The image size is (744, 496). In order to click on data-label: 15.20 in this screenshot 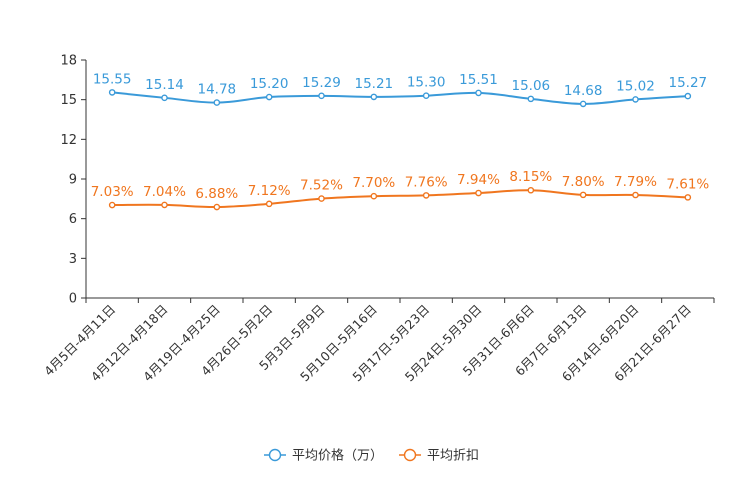, I will do `click(269, 84)`.